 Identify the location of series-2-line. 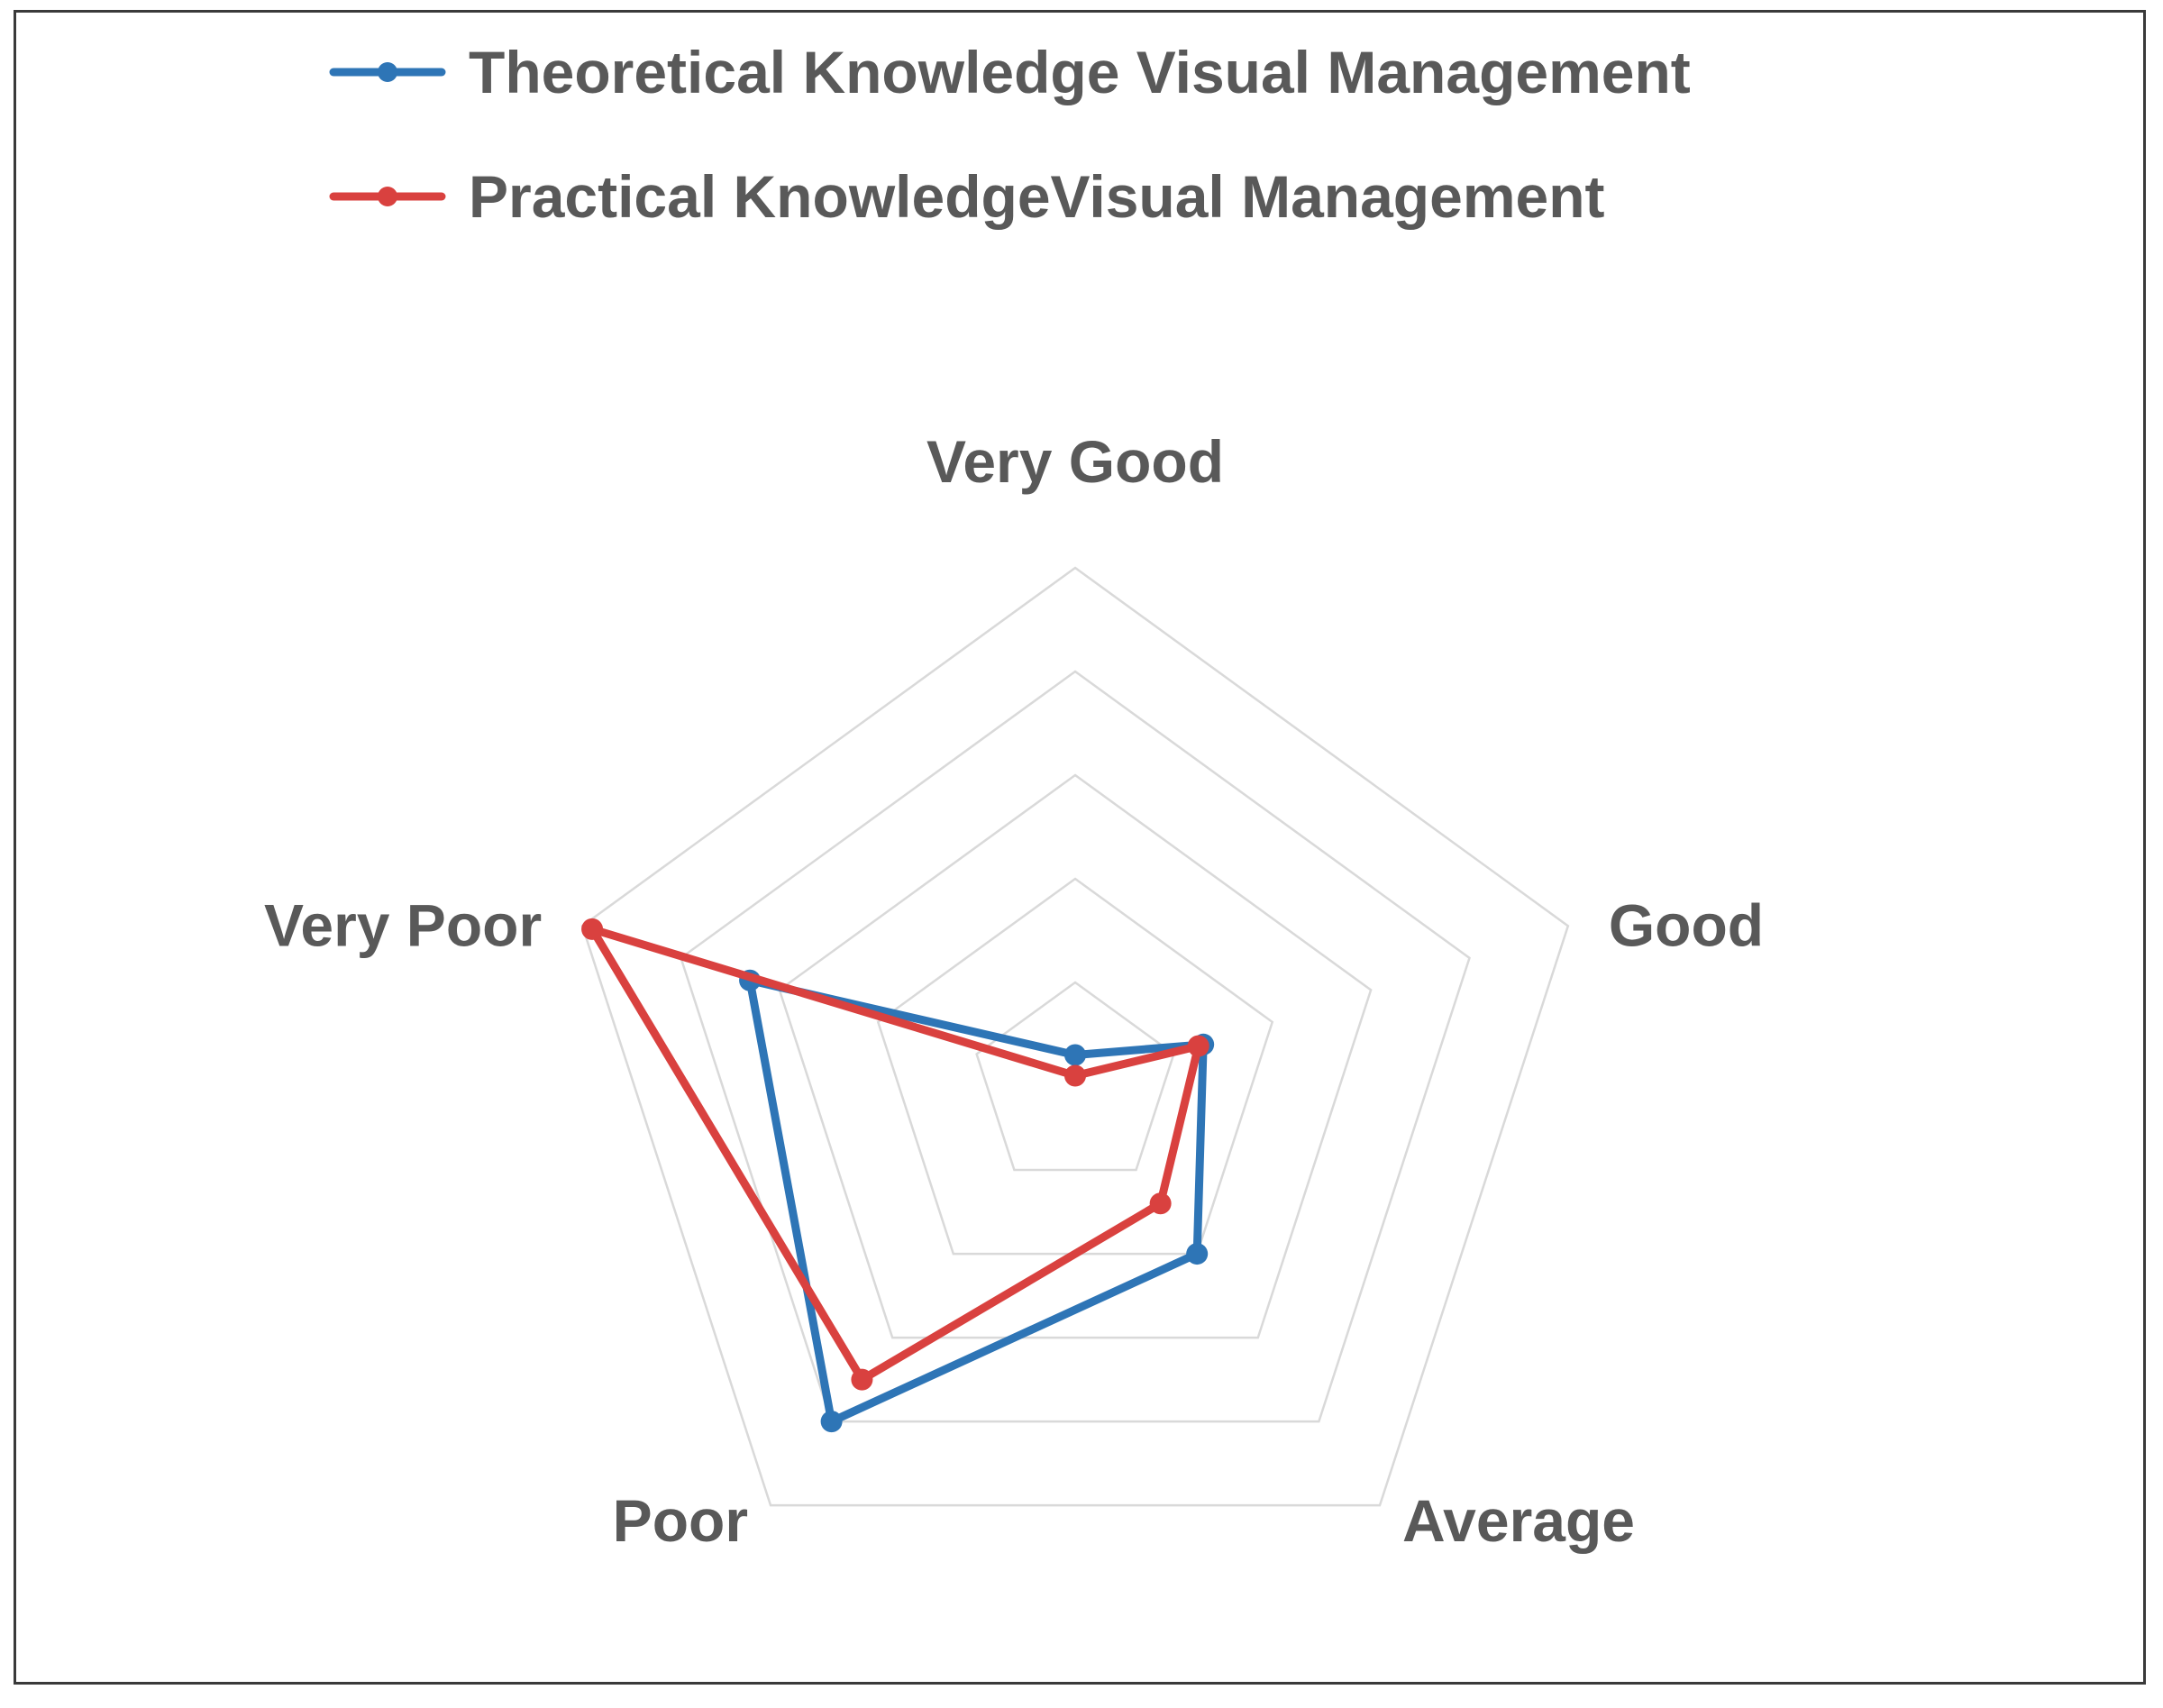
(895, 1154).